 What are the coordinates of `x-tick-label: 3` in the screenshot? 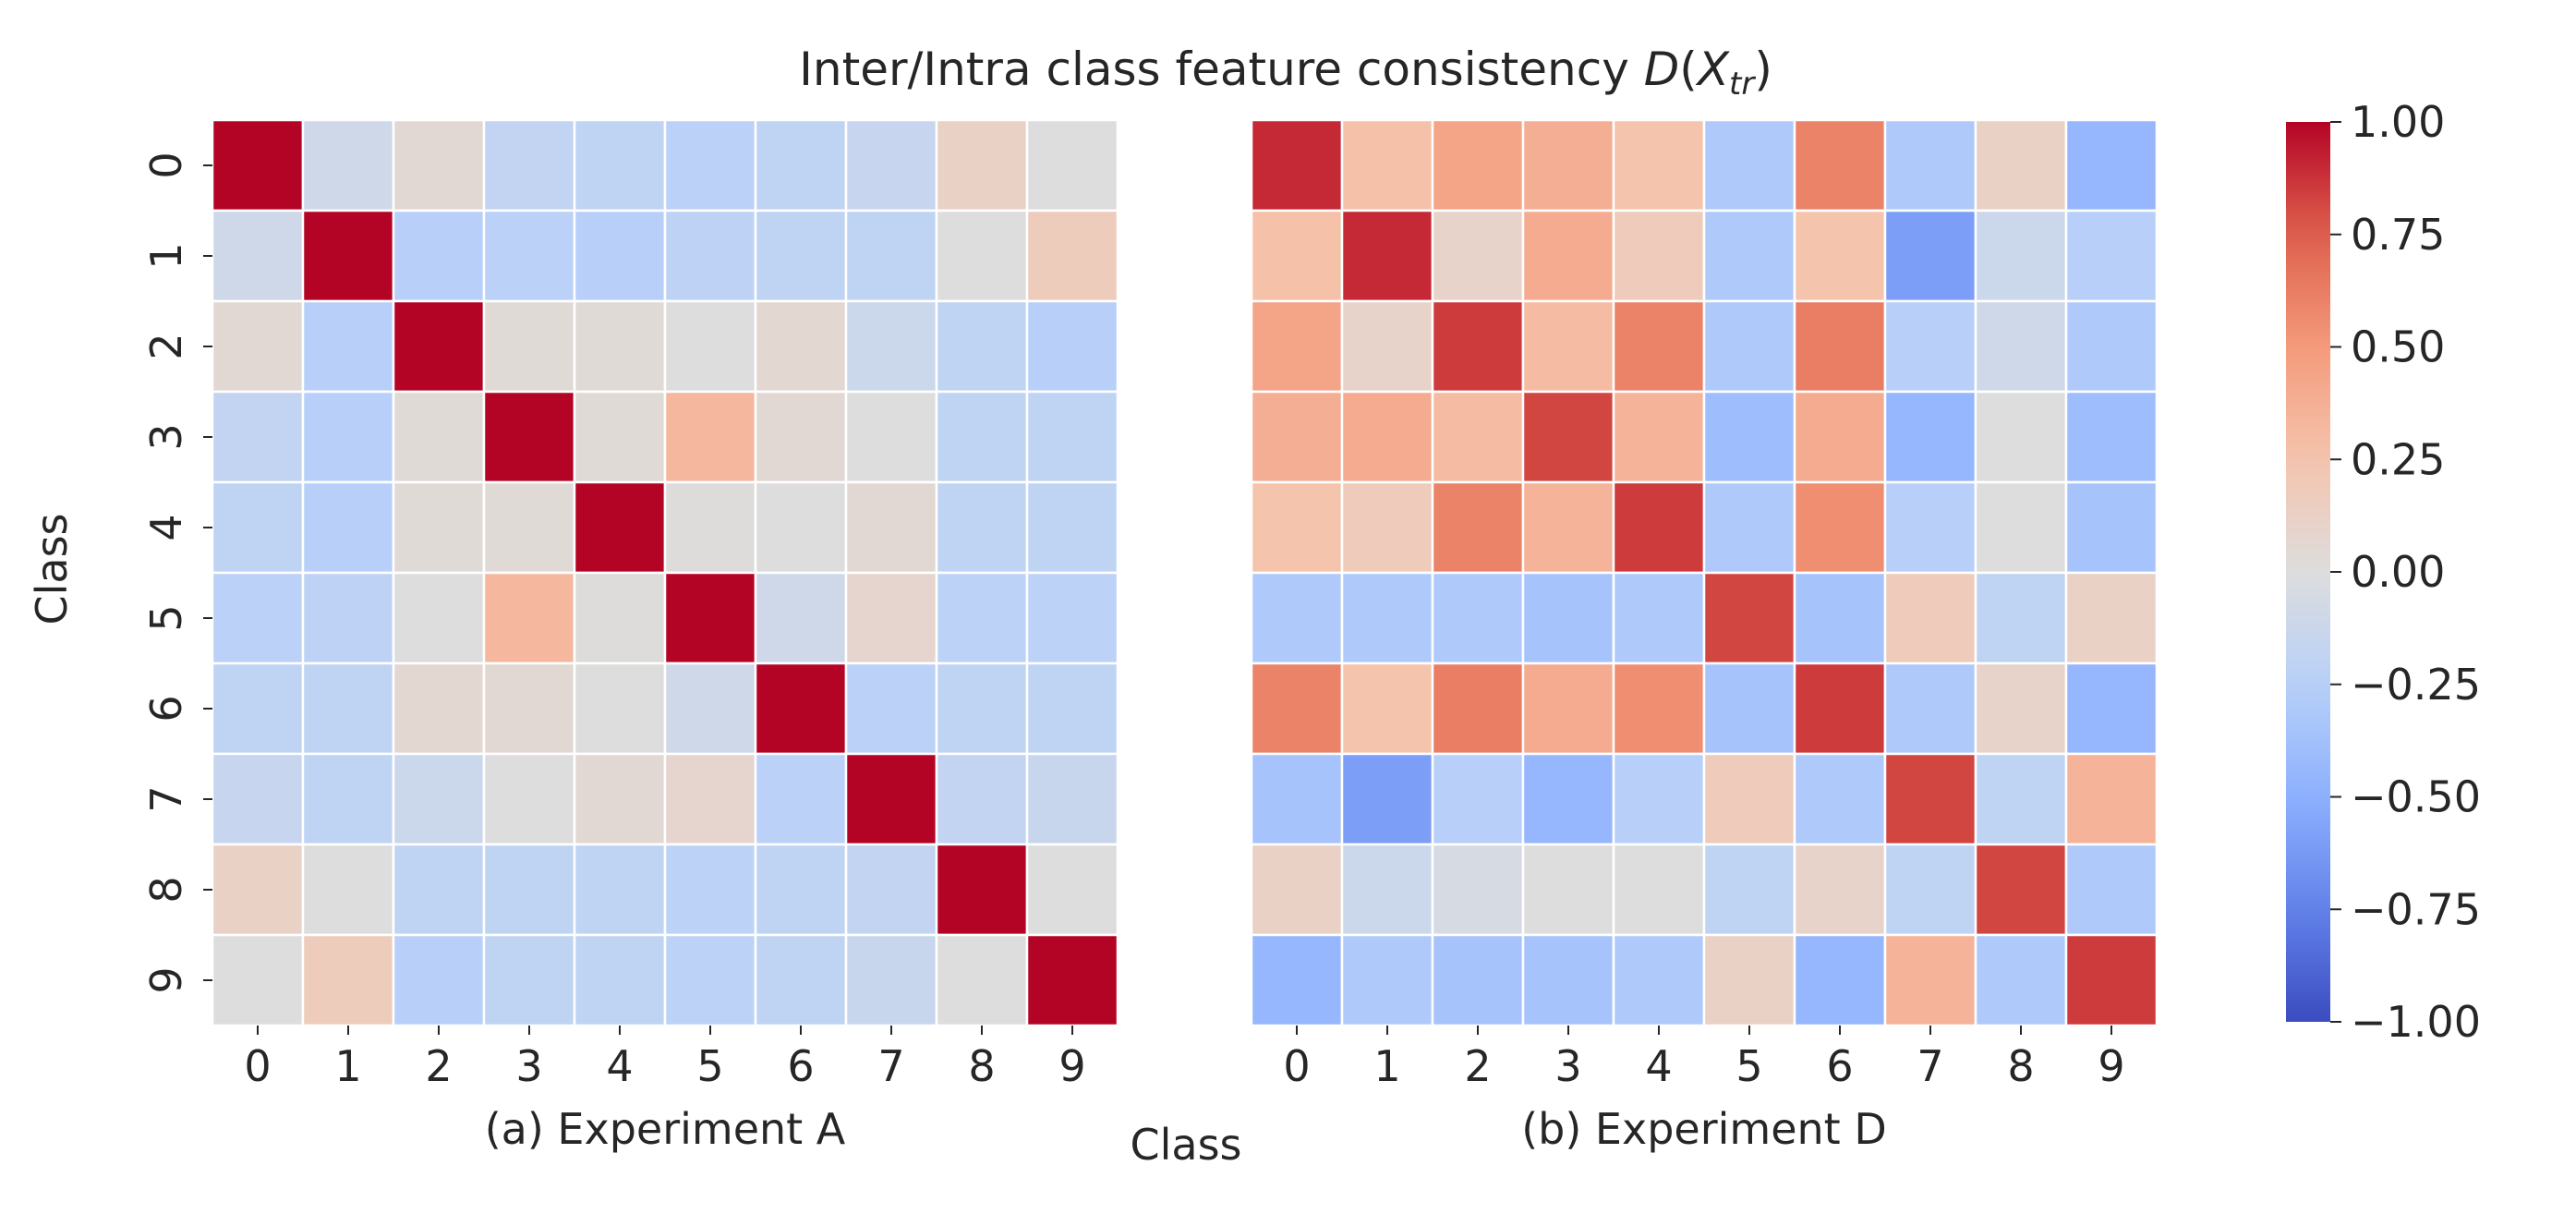 It's located at (528, 1066).